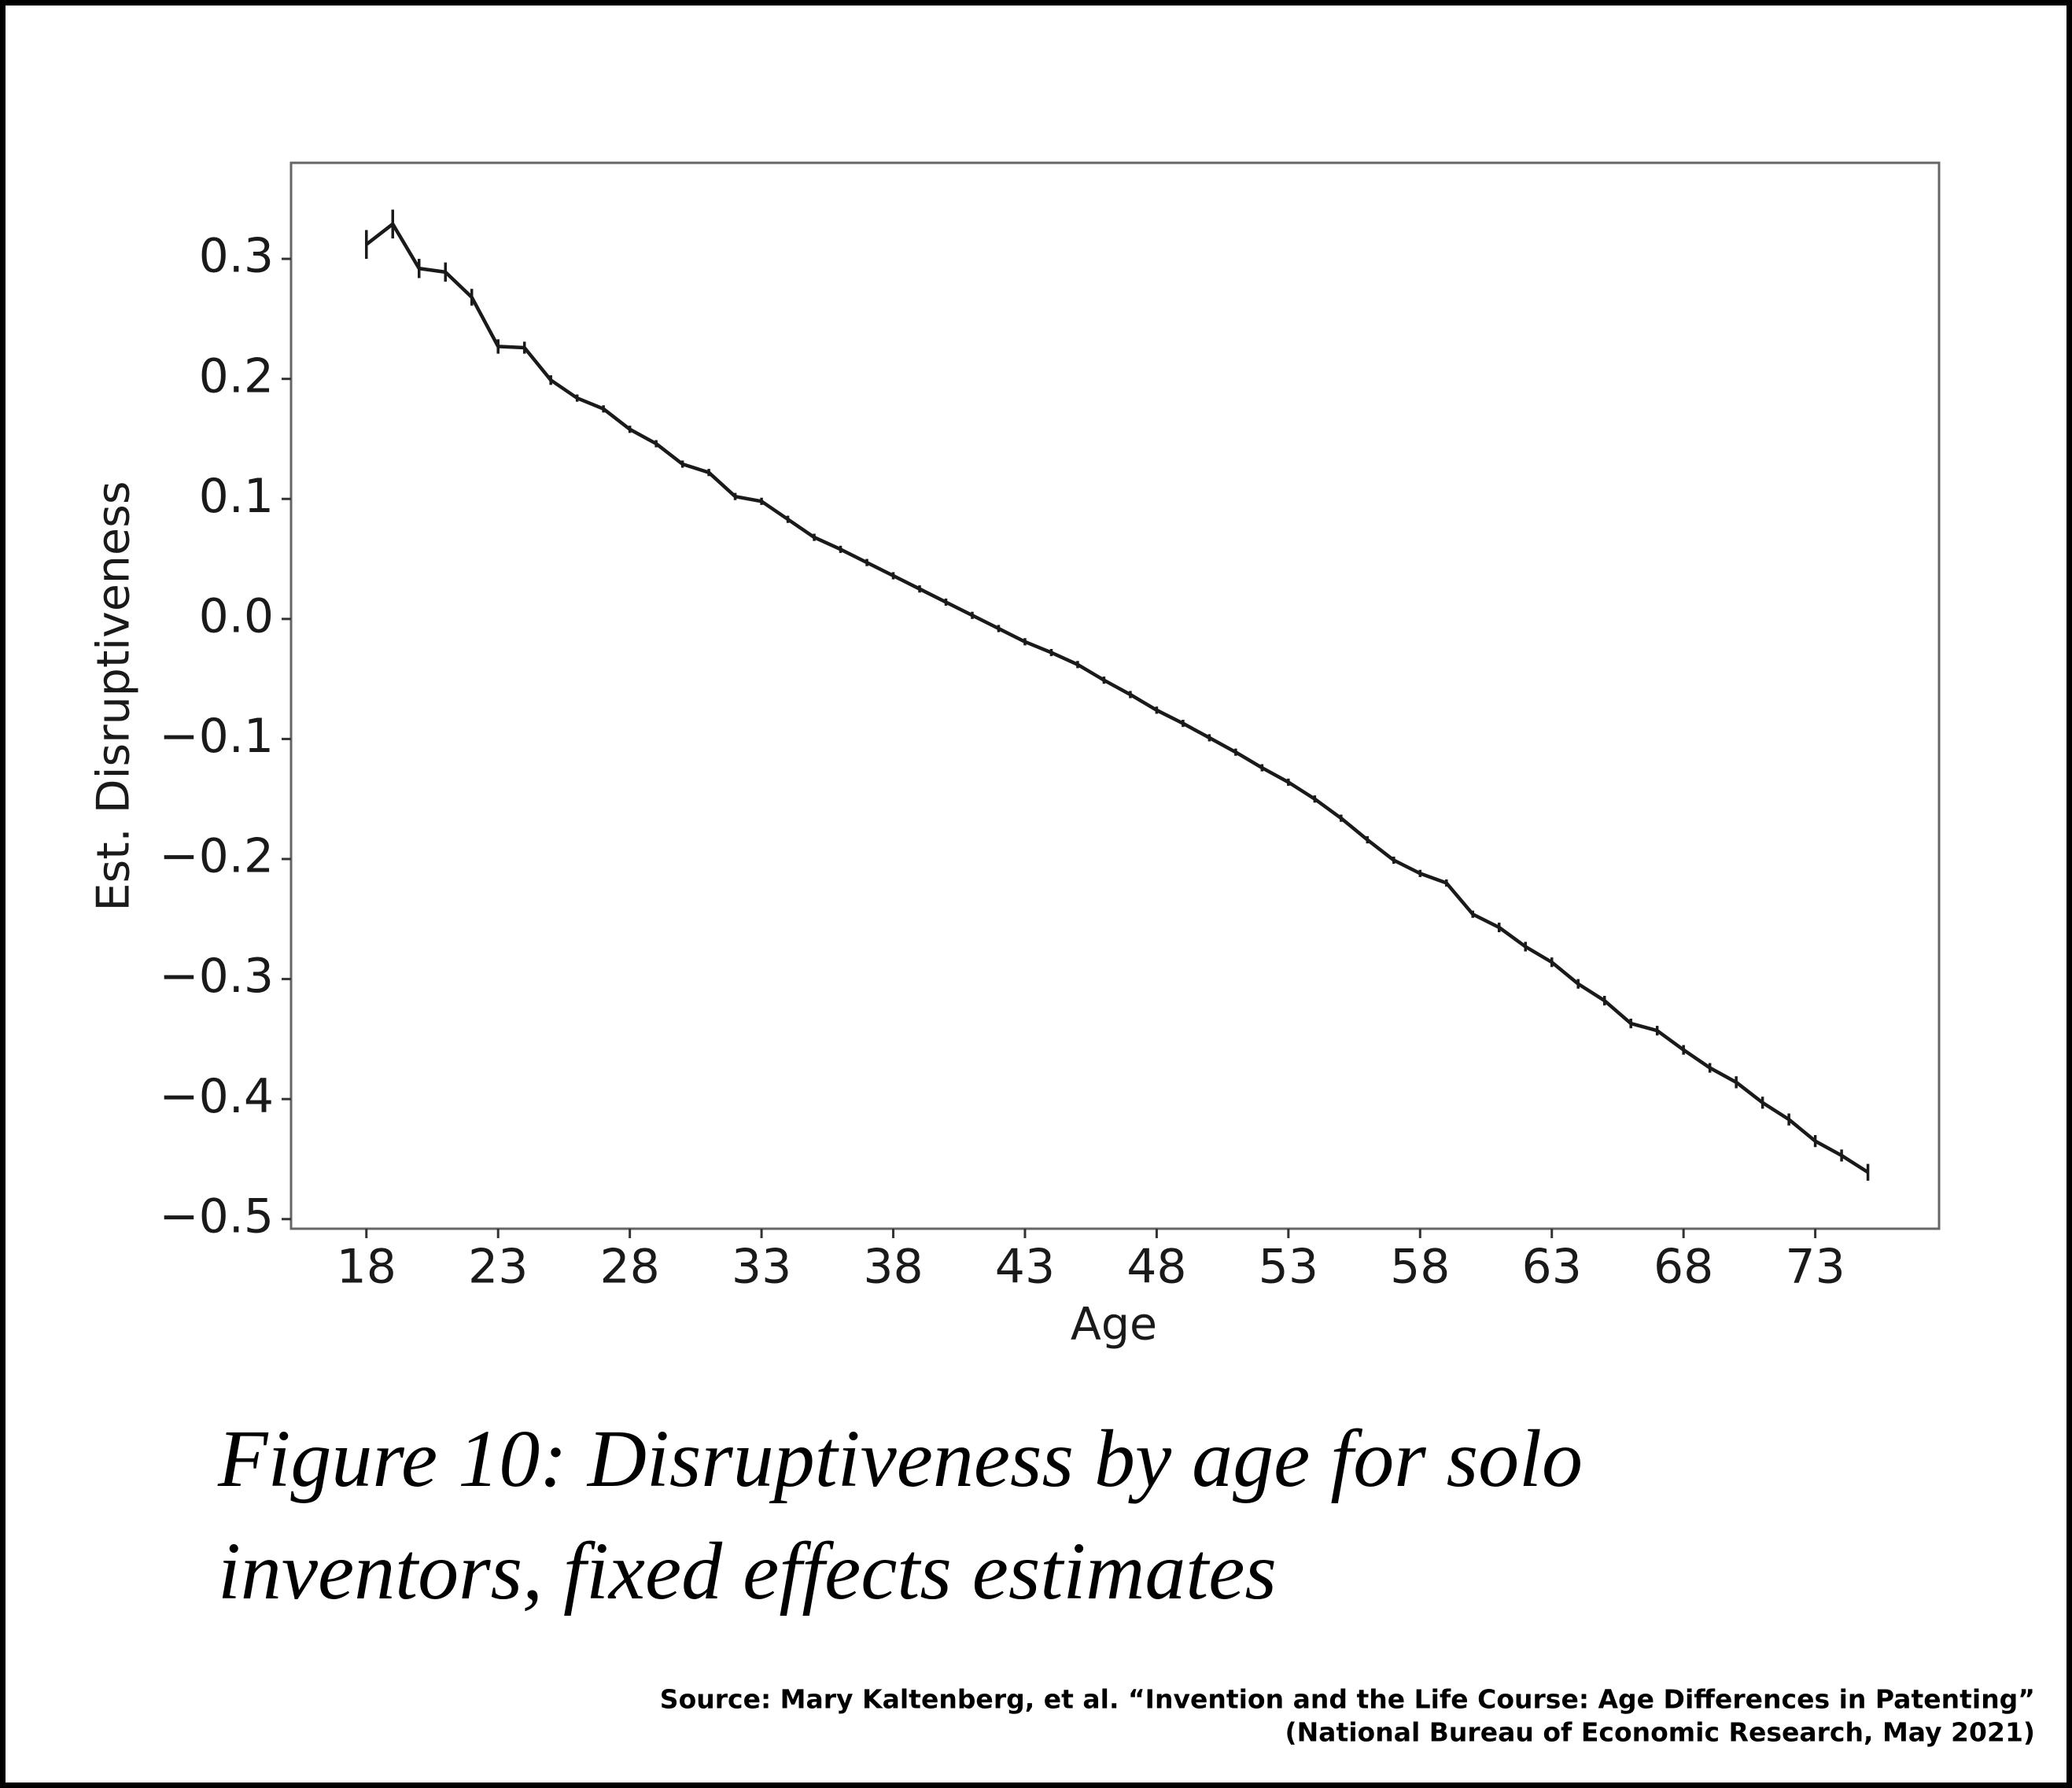  Describe the element at coordinates (237, 256) in the screenshot. I see `y-tick-label: 0.3` at that location.